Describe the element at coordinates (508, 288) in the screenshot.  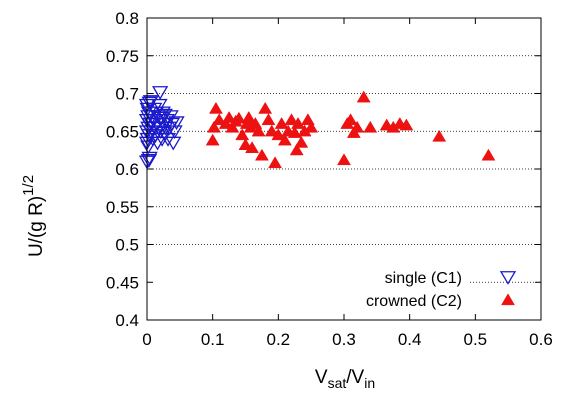
I see `legend-markers` at that location.